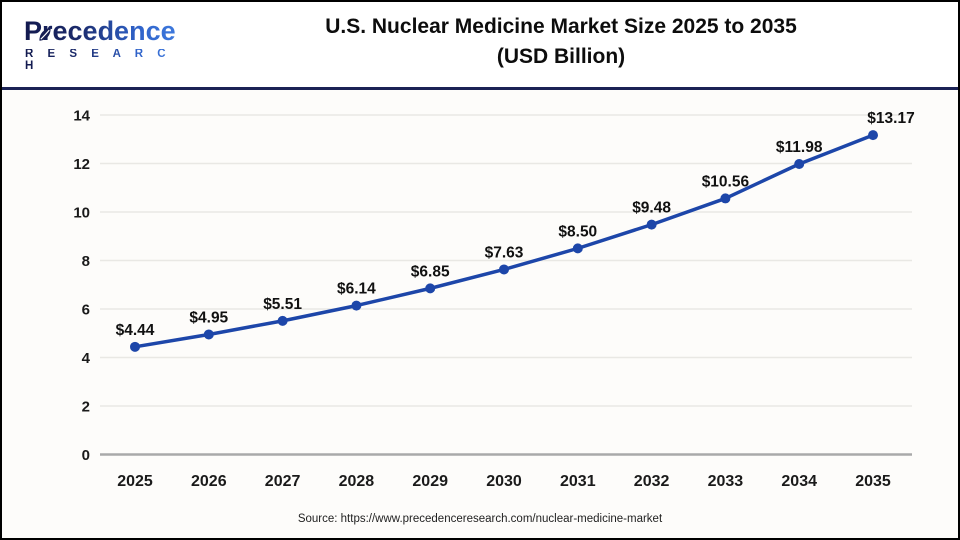 The width and height of the screenshot is (960, 540). Describe the element at coordinates (208, 317) in the screenshot. I see `data-point-label: $4.95` at that location.